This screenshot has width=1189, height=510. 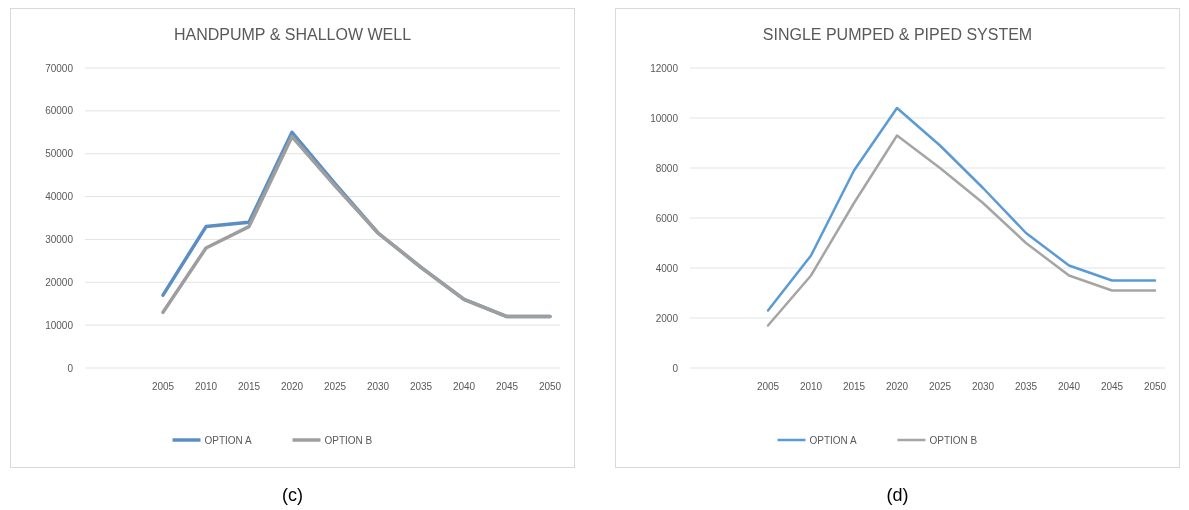 What do you see at coordinates (59, 154) in the screenshot?
I see `y-tick-label: 50000` at bounding box center [59, 154].